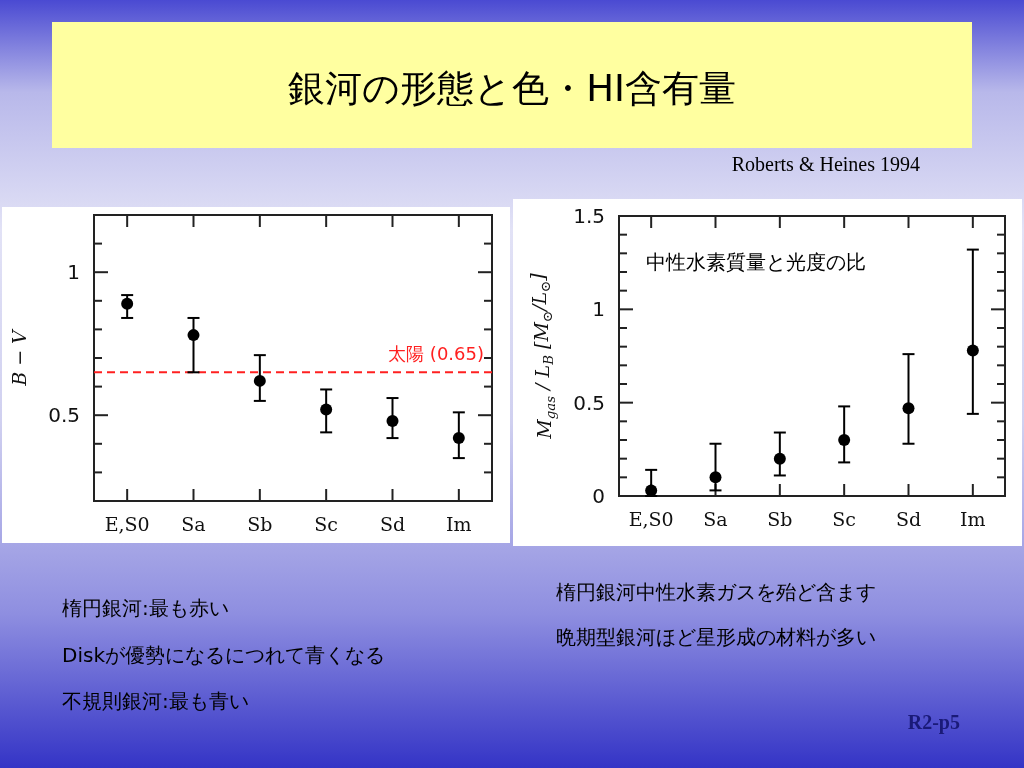  I want to click on text: 楕円銀河中性水素ガスを殆ど含ます, so click(716, 592).